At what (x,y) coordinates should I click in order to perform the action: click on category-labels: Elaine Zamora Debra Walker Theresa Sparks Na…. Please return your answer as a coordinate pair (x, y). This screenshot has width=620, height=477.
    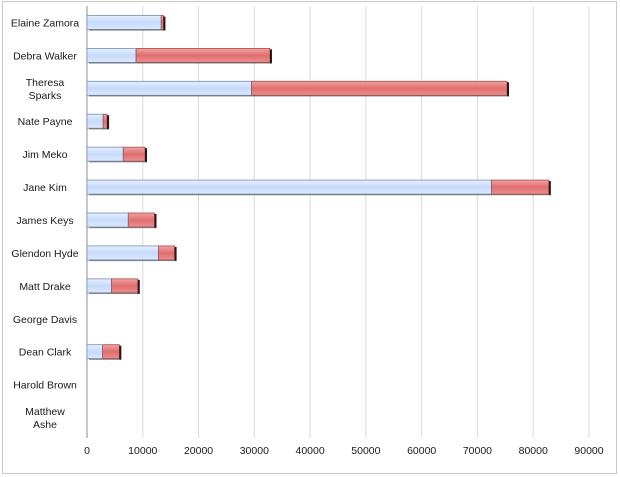
    Looking at the image, I should click on (45, 224).